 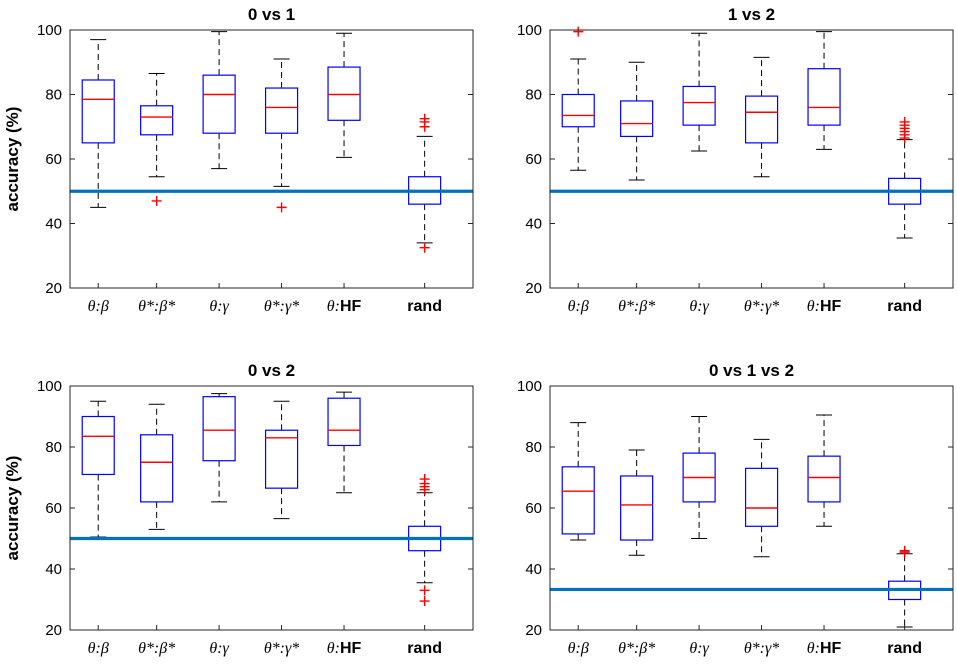 I want to click on panel-title: 0 vs 1, so click(x=271, y=14).